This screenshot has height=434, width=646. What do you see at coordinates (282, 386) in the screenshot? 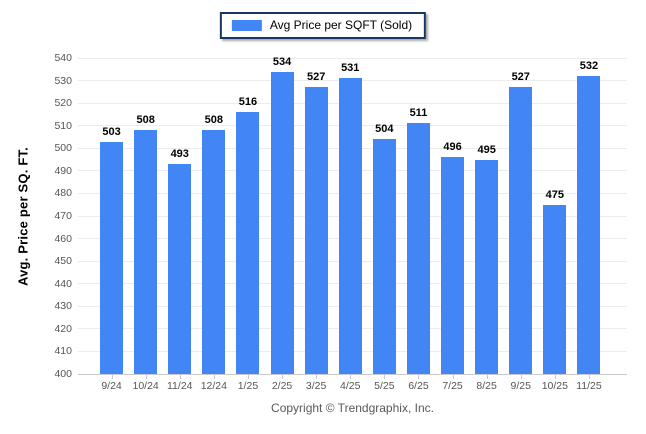
I see `x-tick-label: 2/25` at bounding box center [282, 386].